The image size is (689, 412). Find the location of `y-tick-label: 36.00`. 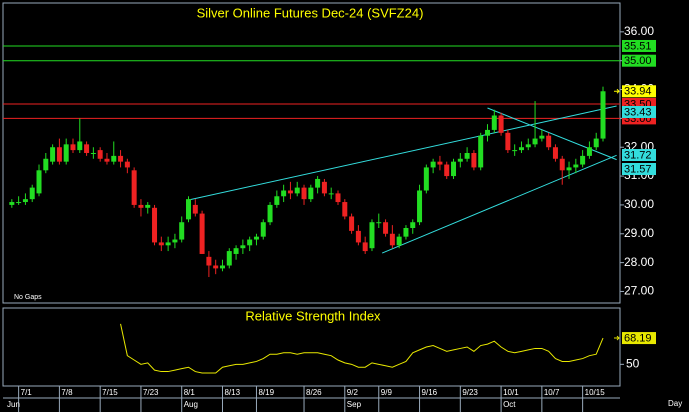

y-tick-label: 36.00 is located at coordinates (639, 31).